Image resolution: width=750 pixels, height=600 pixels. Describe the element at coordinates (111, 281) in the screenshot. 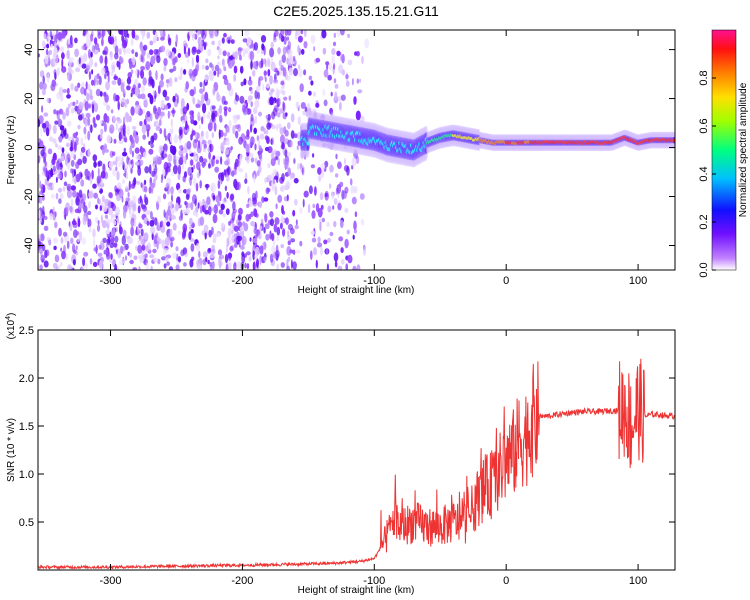

I see `spectrogram-x-tick-label: -300` at that location.